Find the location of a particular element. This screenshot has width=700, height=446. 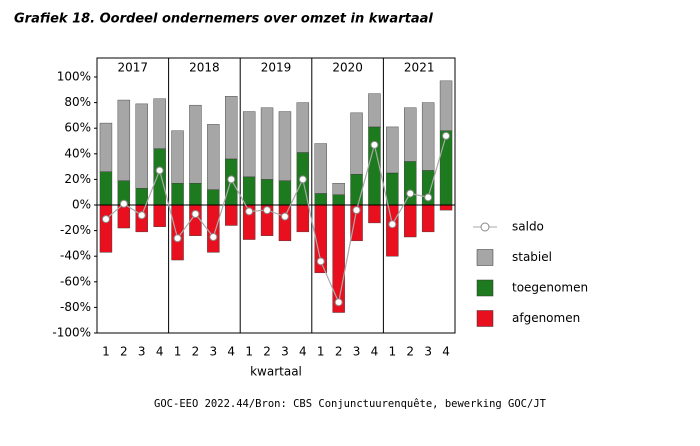

legend-label: toegenomen is located at coordinates (550, 288).